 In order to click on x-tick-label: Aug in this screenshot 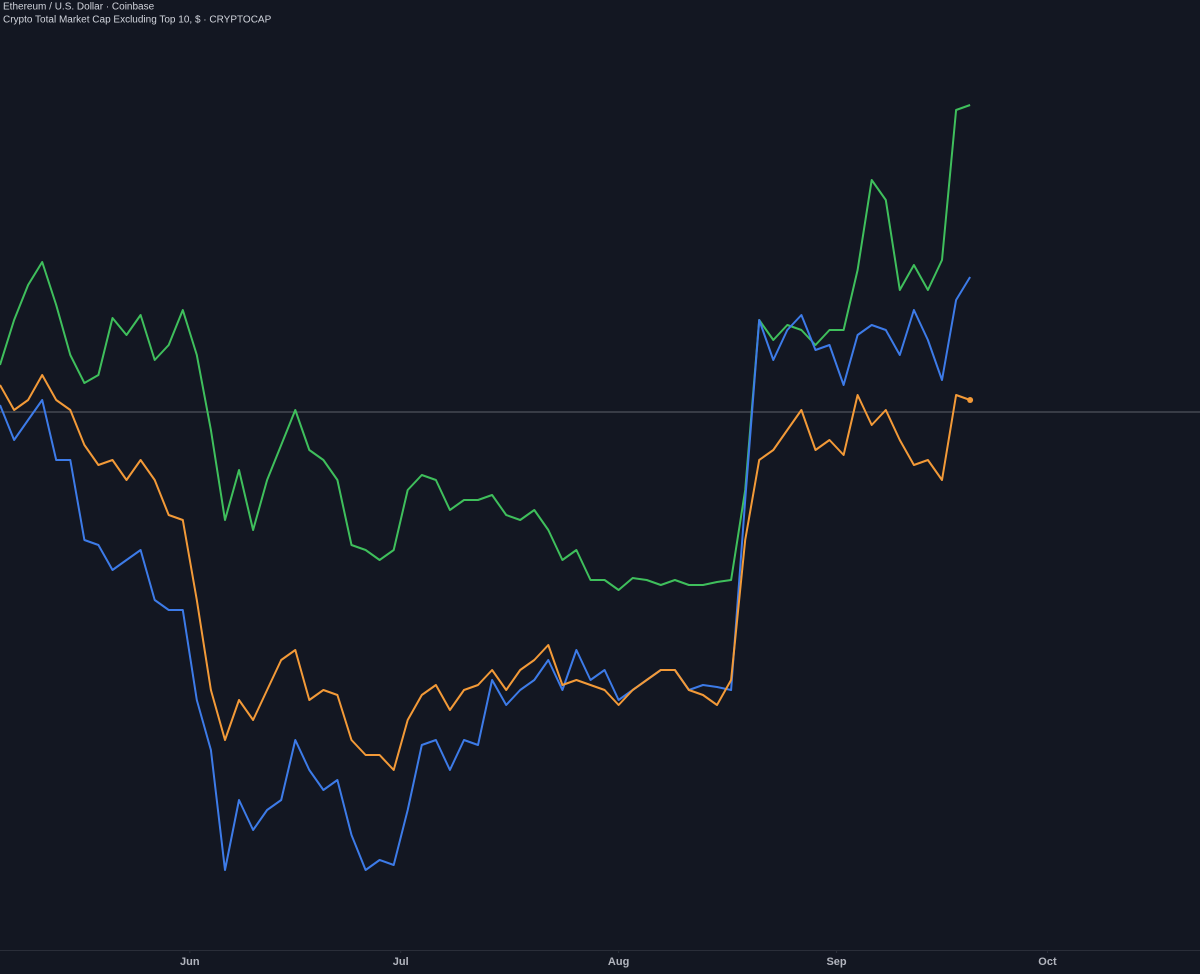, I will do `click(618, 962)`.